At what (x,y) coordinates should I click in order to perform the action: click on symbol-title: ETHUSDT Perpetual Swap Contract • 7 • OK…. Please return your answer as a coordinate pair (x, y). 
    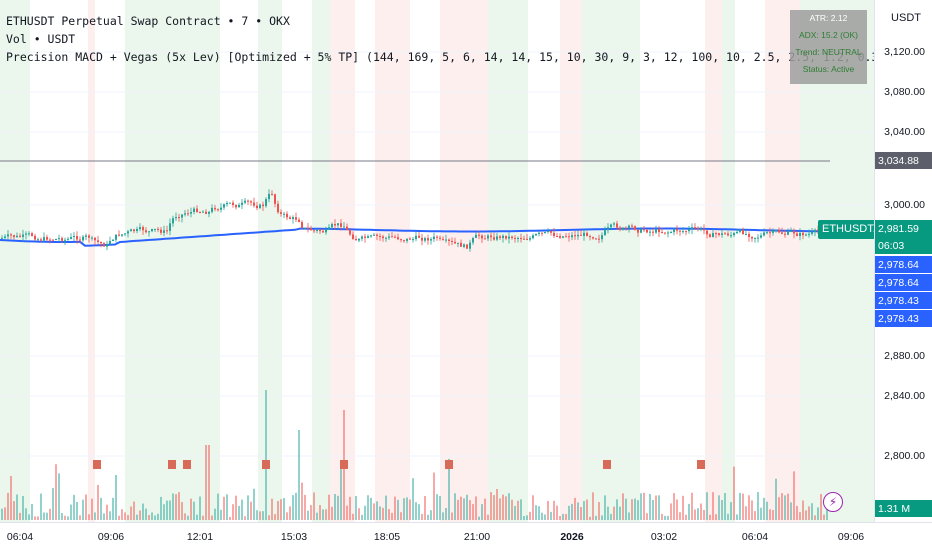
    Looking at the image, I should click on (148, 21).